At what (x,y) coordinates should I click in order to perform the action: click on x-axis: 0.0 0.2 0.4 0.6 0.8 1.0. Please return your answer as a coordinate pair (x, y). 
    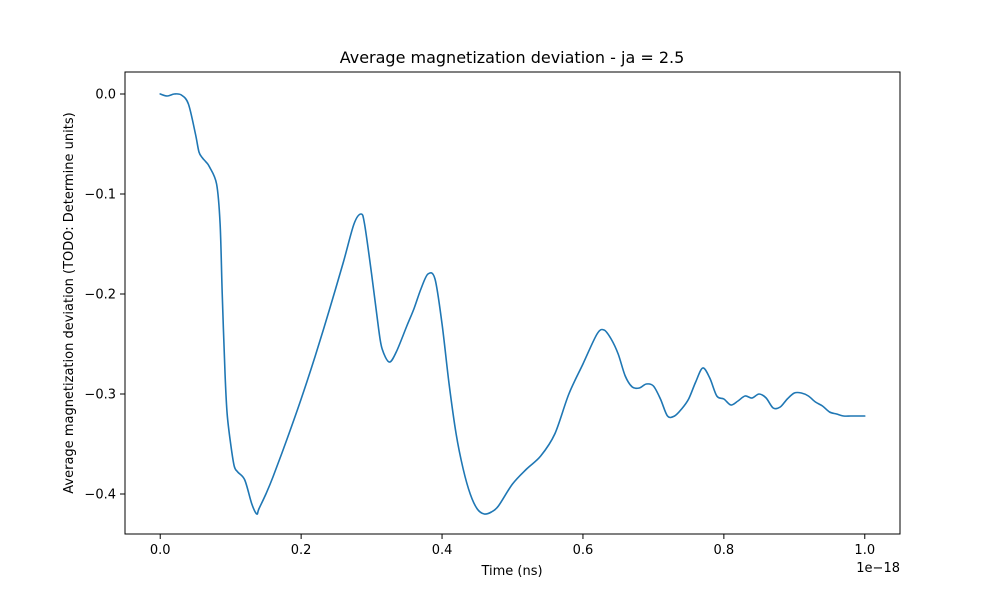
    Looking at the image, I should click on (512, 546).